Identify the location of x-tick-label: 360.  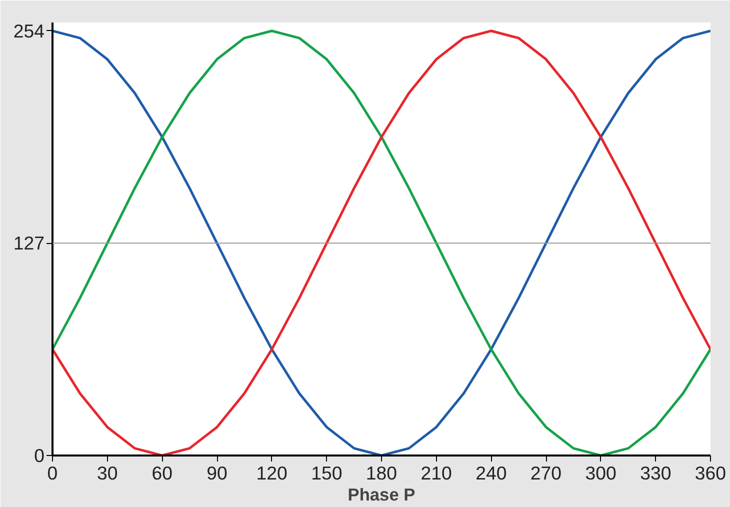
(710, 473).